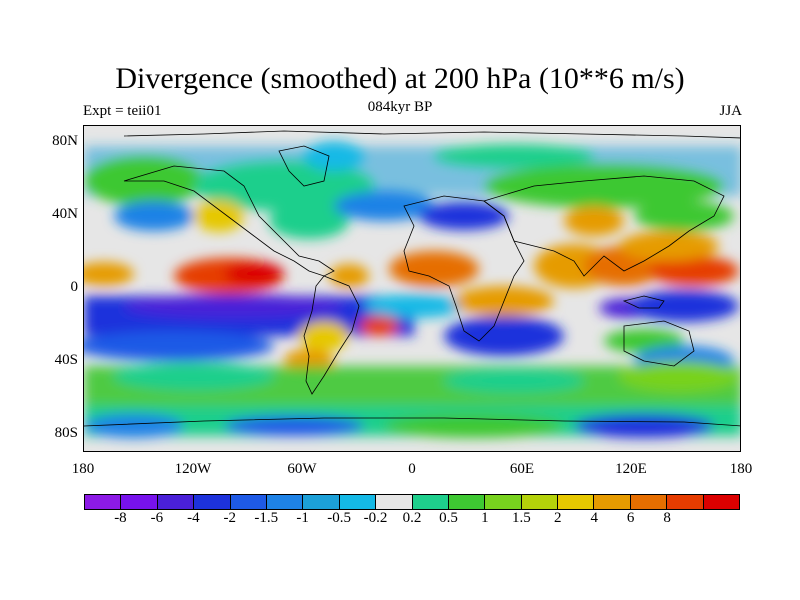 Image resolution: width=800 pixels, height=600 pixels. Describe the element at coordinates (730, 111) in the screenshot. I see `season-label: JJA` at that location.